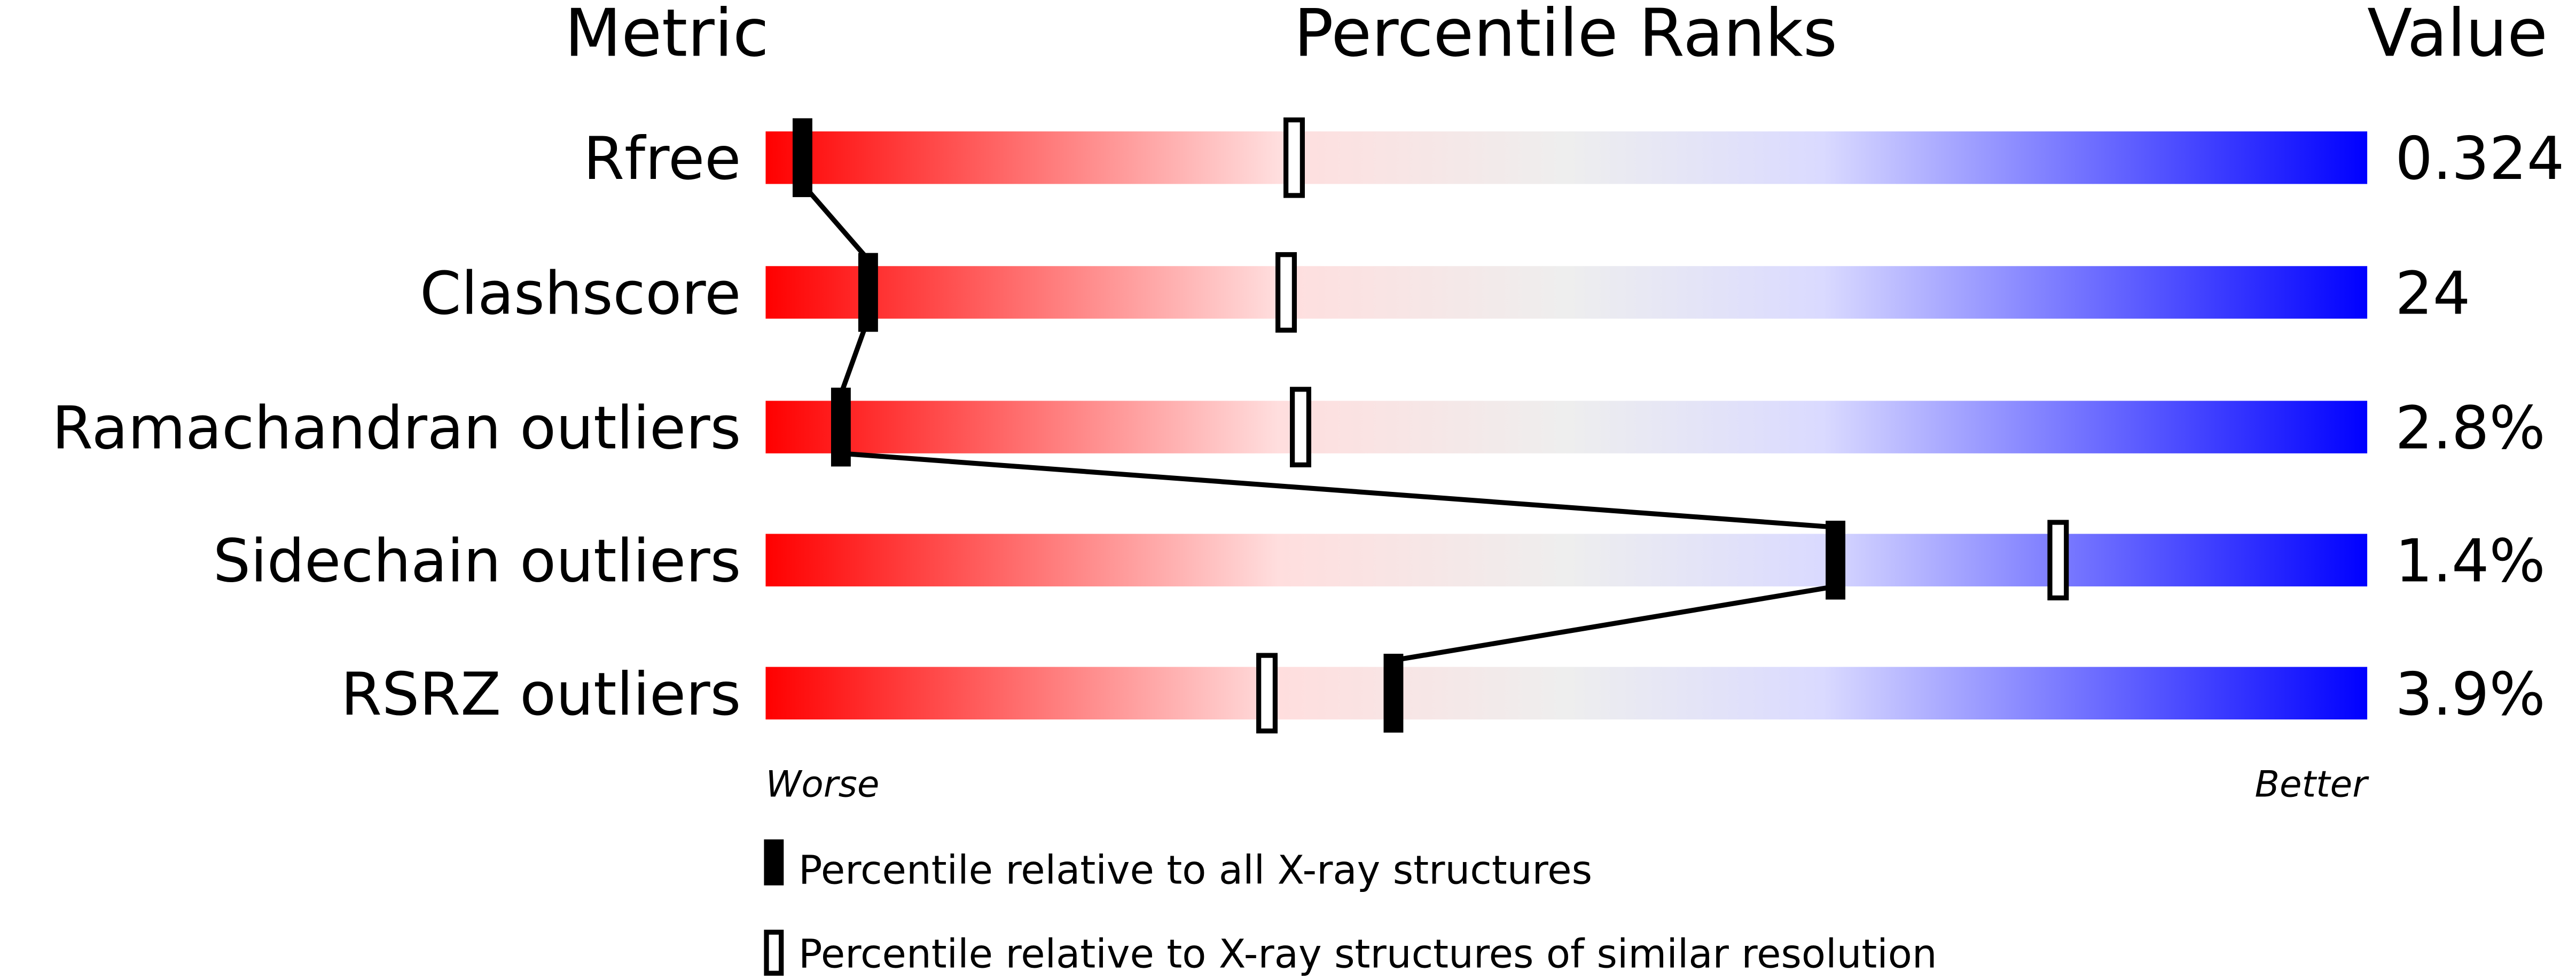  What do you see at coordinates (774, 862) in the screenshot?
I see `legend-all-marker` at bounding box center [774, 862].